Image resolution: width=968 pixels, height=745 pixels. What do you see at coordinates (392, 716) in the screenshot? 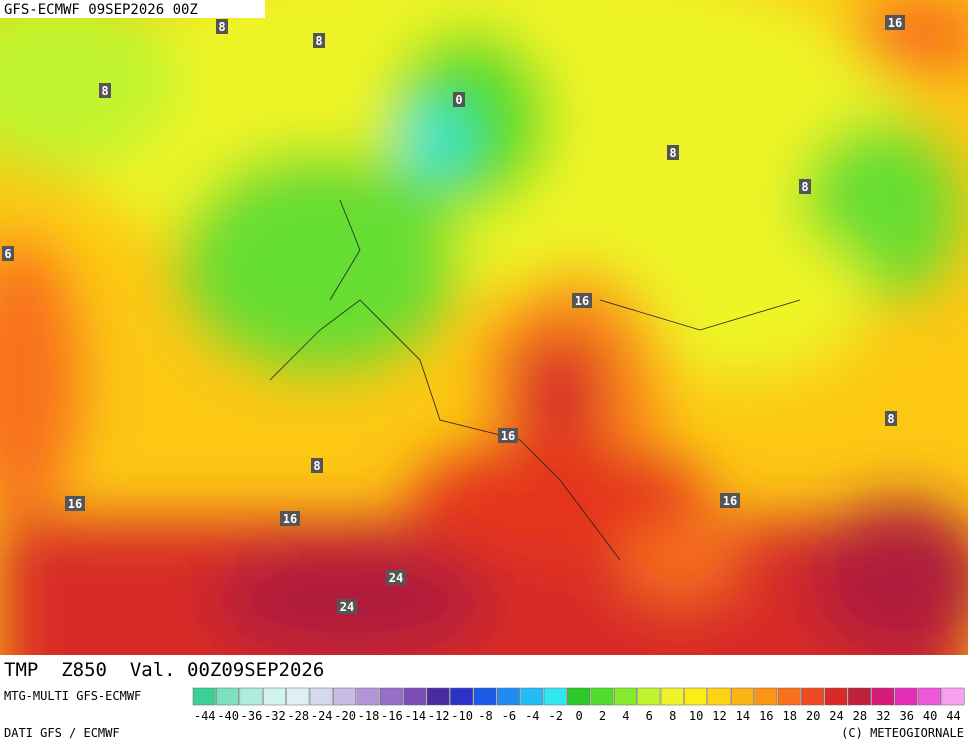
I see `colorbar-label: -16` at bounding box center [392, 716].